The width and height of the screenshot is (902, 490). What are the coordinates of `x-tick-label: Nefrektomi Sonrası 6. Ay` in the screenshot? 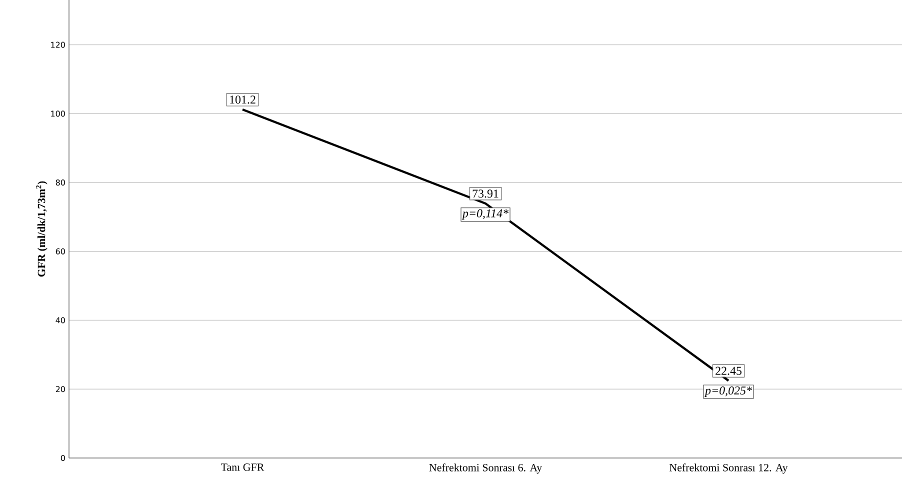 It's located at (485, 469).